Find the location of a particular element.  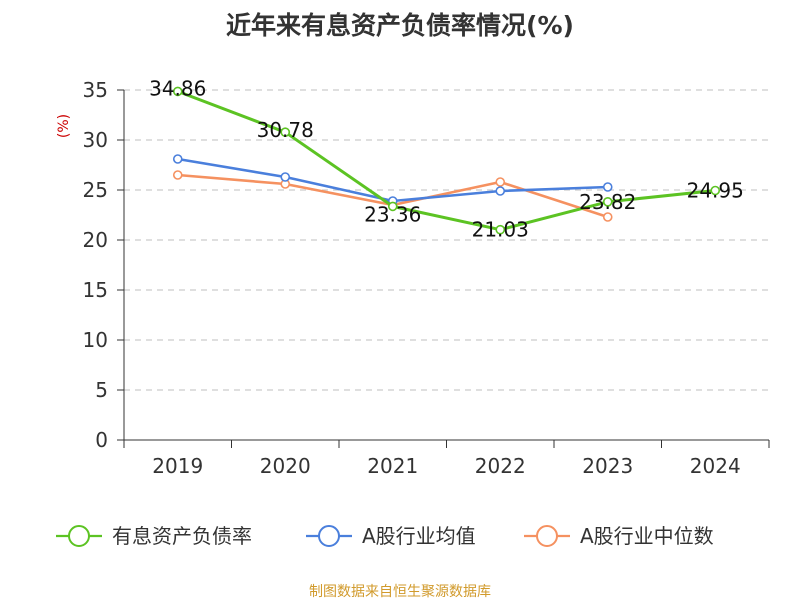

data-label: 24.95 is located at coordinates (715, 191).